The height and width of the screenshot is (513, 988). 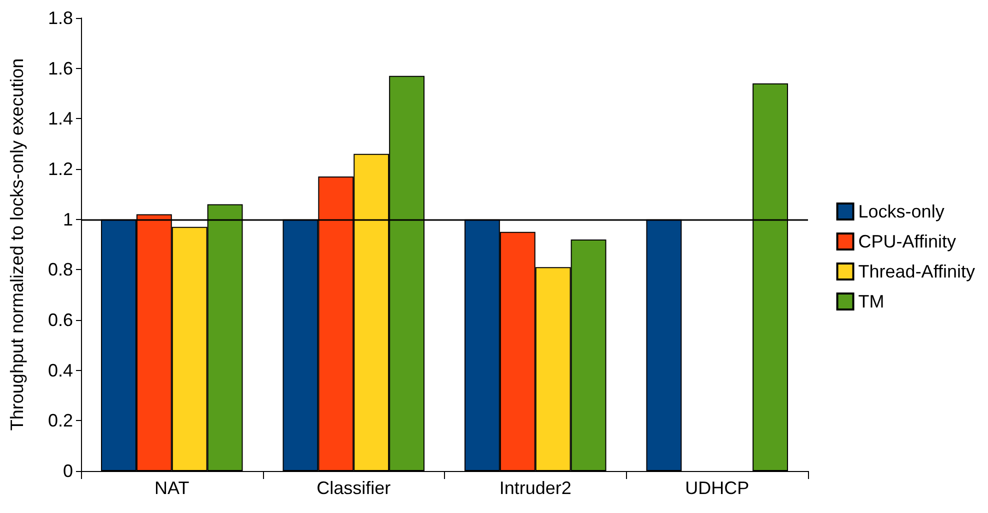 What do you see at coordinates (17, 244) in the screenshot?
I see `y-axis-title: Throughput normalized to locks-only execution` at bounding box center [17, 244].